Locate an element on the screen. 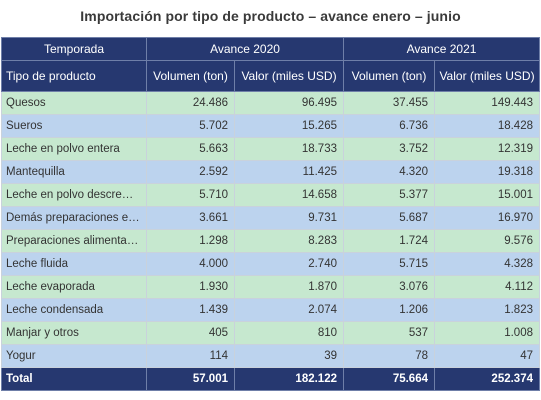 This screenshot has height=400, width=541. cell-value-2020: 1.870 is located at coordinates (289, 287).